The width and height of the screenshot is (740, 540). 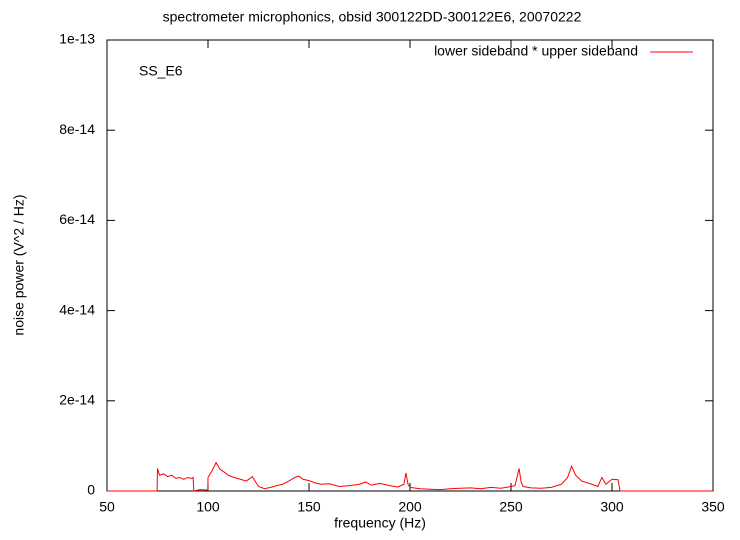 I want to click on y-tick-label: 1e-13, so click(x=77, y=39).